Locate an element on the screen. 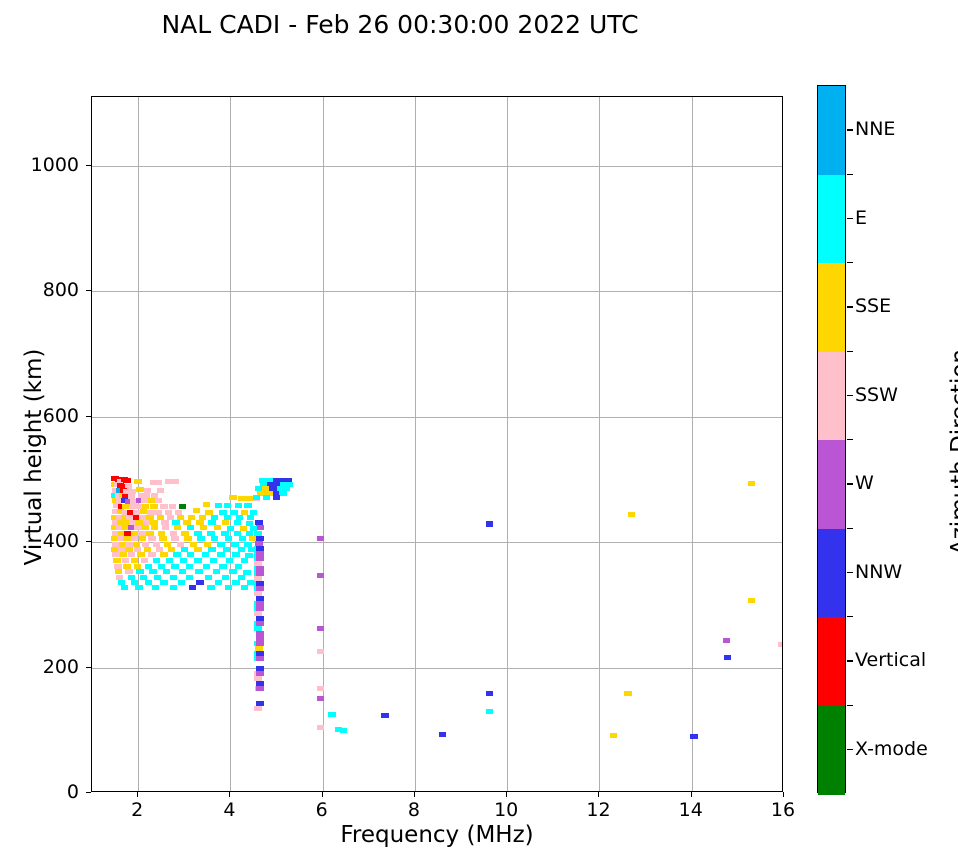  x-axis-tick-label: 10 is located at coordinates (506, 810).